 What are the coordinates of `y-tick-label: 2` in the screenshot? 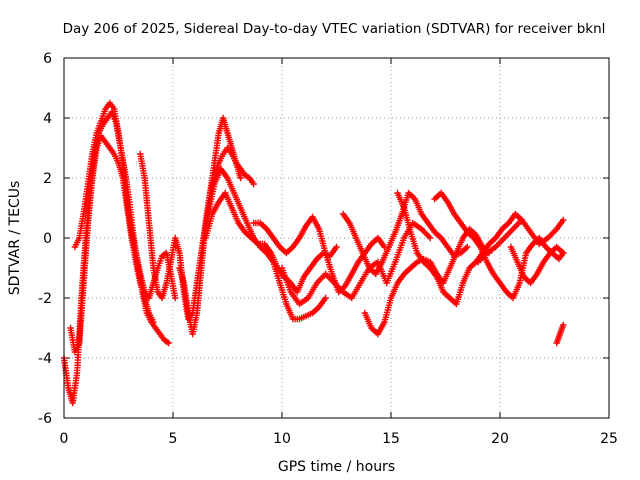 It's located at (47, 179).